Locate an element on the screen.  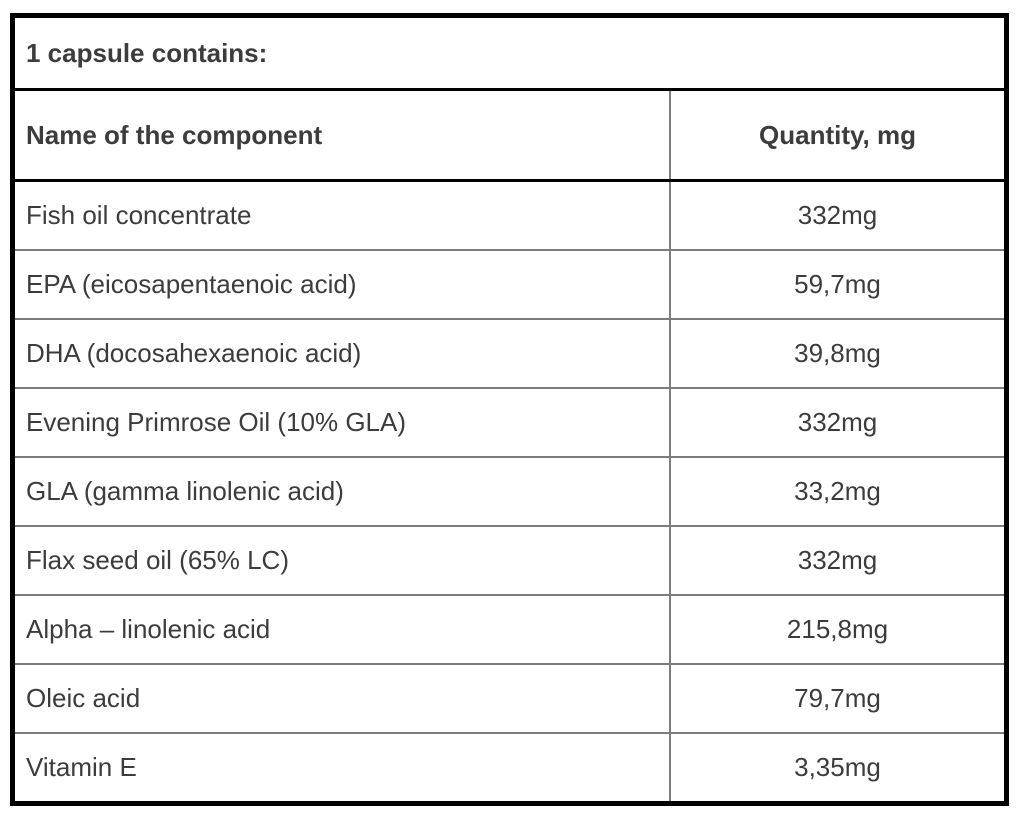
table-row: Fish oil concentrate 332mg is located at coordinates (509, 216).